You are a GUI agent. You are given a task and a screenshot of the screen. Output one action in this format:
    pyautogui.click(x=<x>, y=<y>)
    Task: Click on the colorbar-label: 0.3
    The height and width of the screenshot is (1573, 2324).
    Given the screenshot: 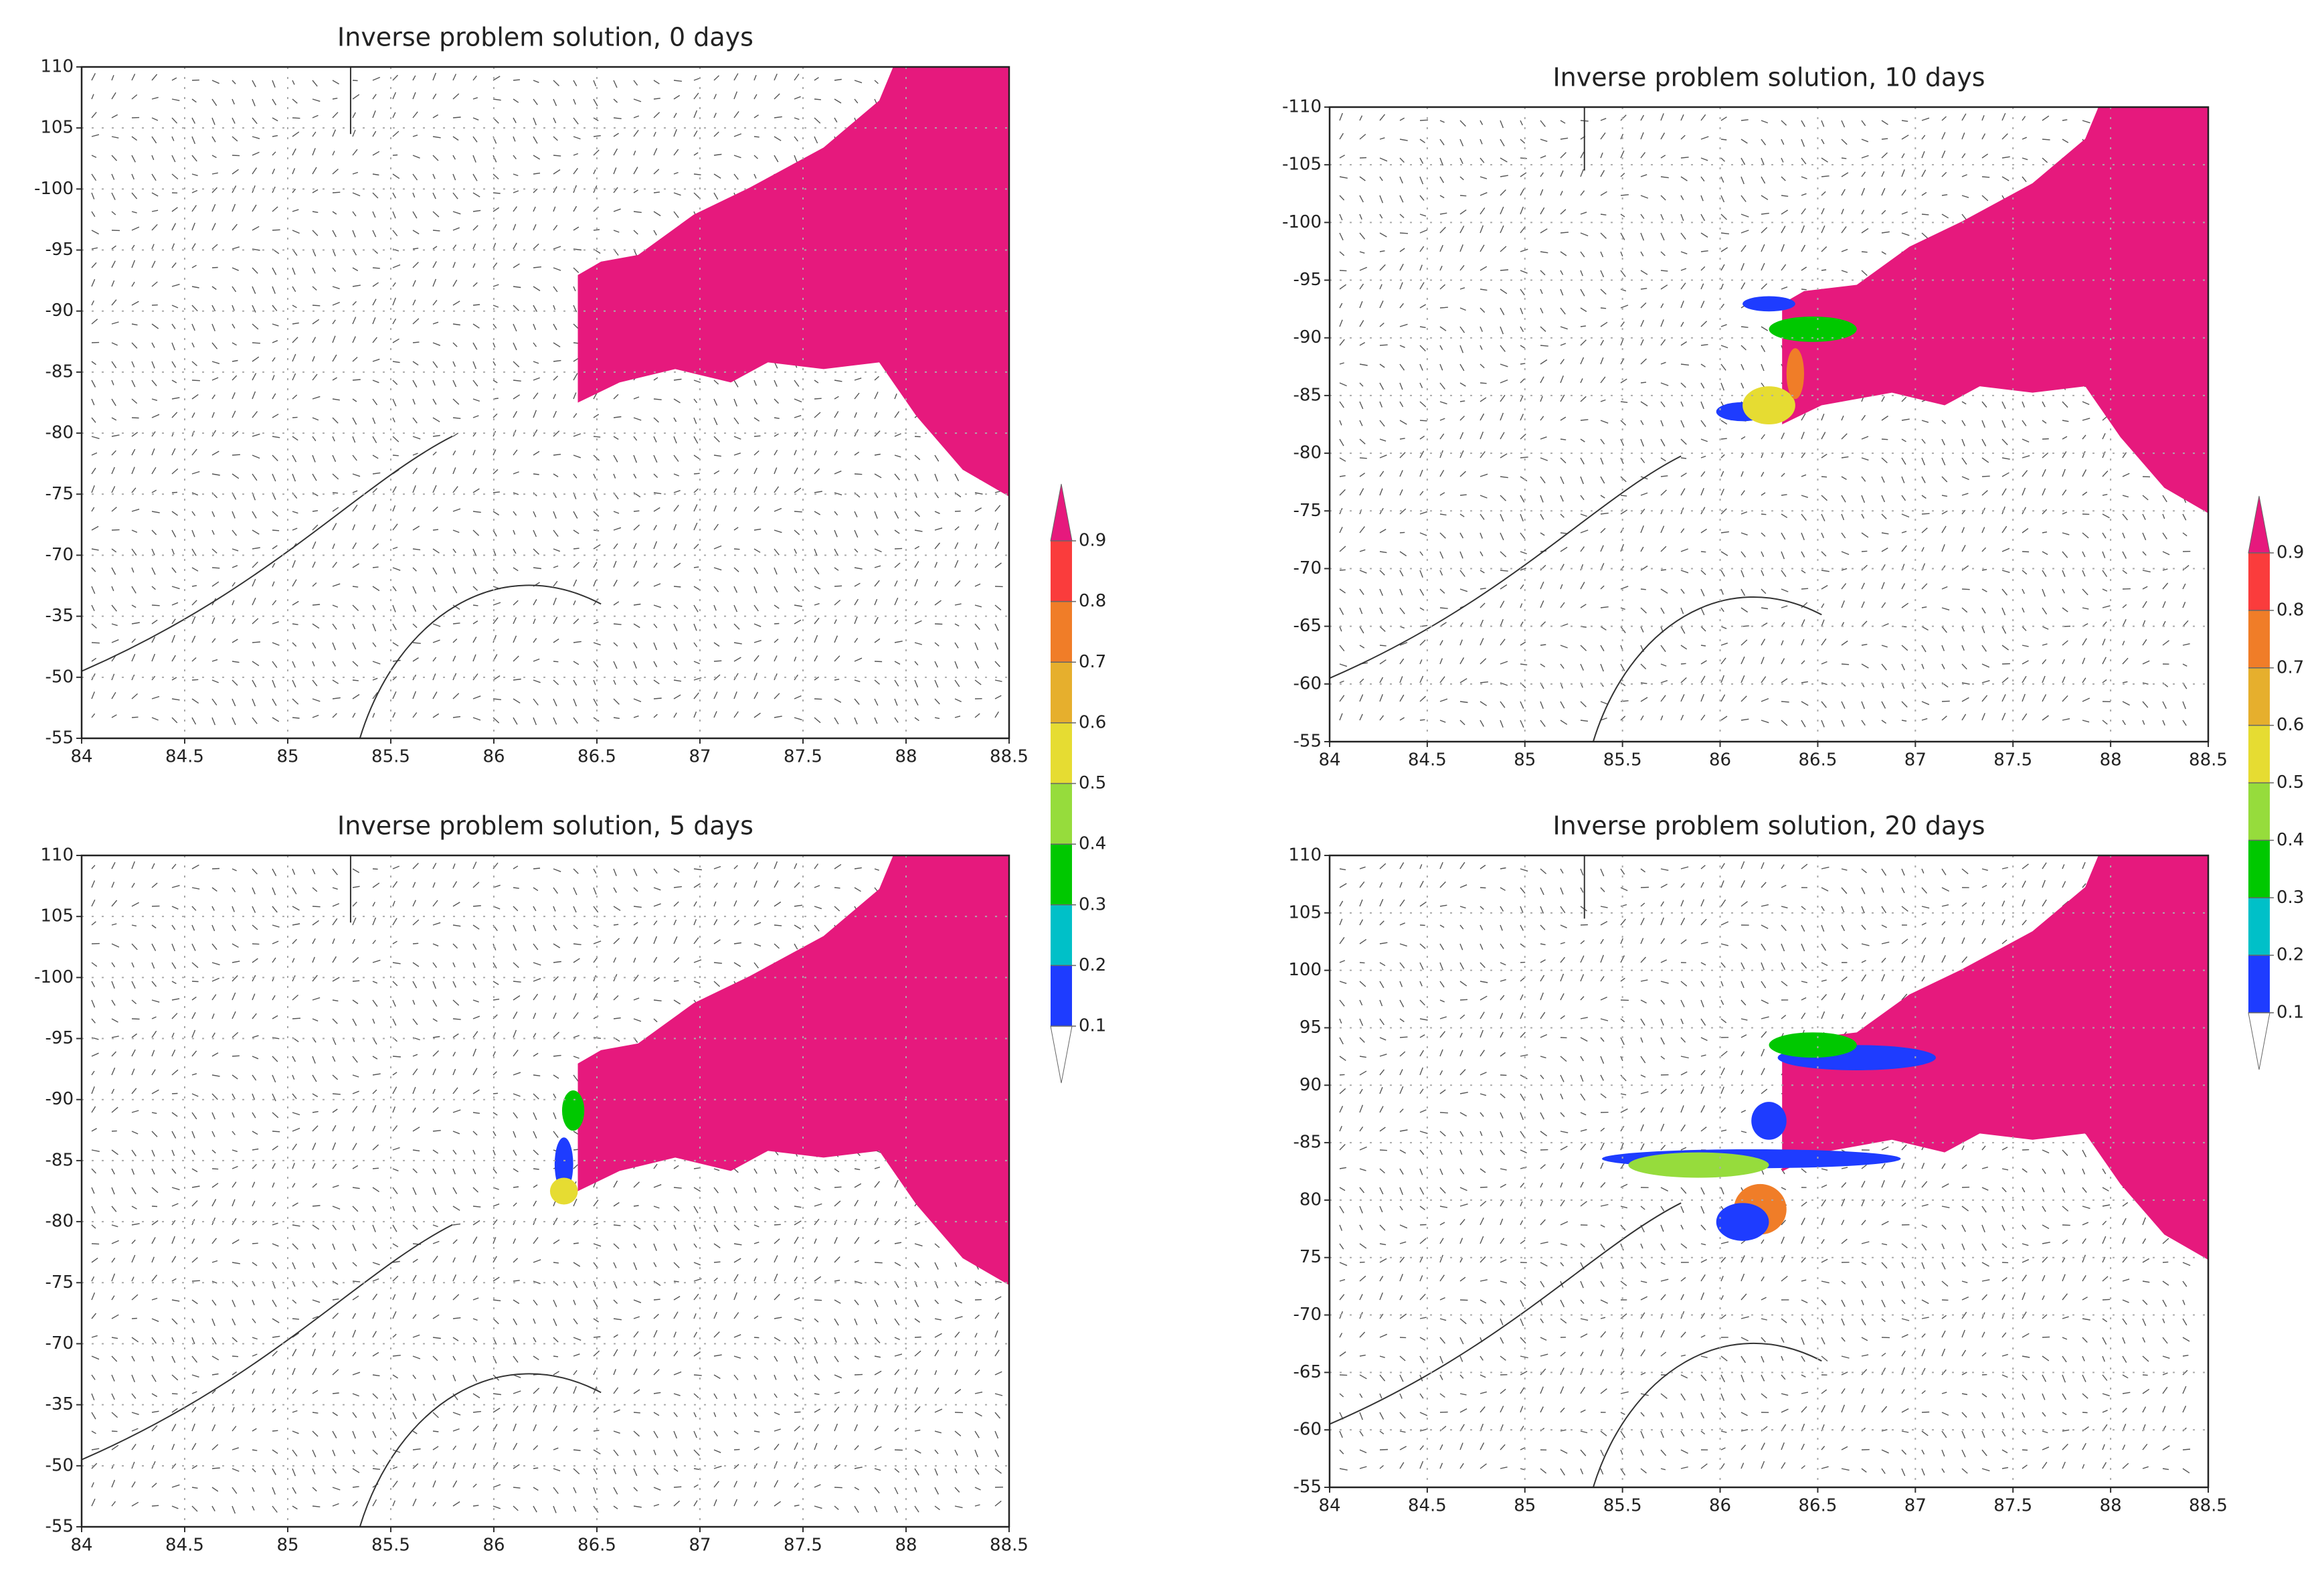 What is the action you would take?
    pyautogui.click(x=2290, y=898)
    